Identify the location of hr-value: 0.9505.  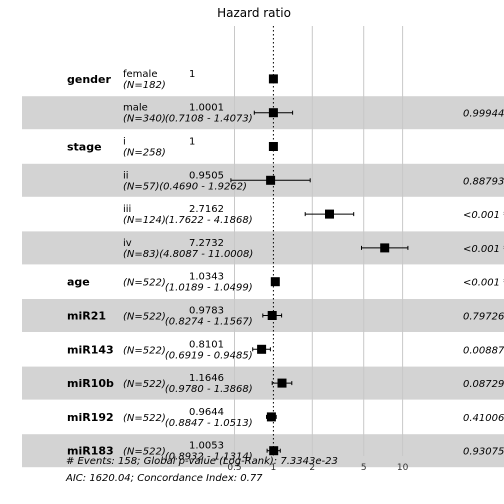
(206, 175).